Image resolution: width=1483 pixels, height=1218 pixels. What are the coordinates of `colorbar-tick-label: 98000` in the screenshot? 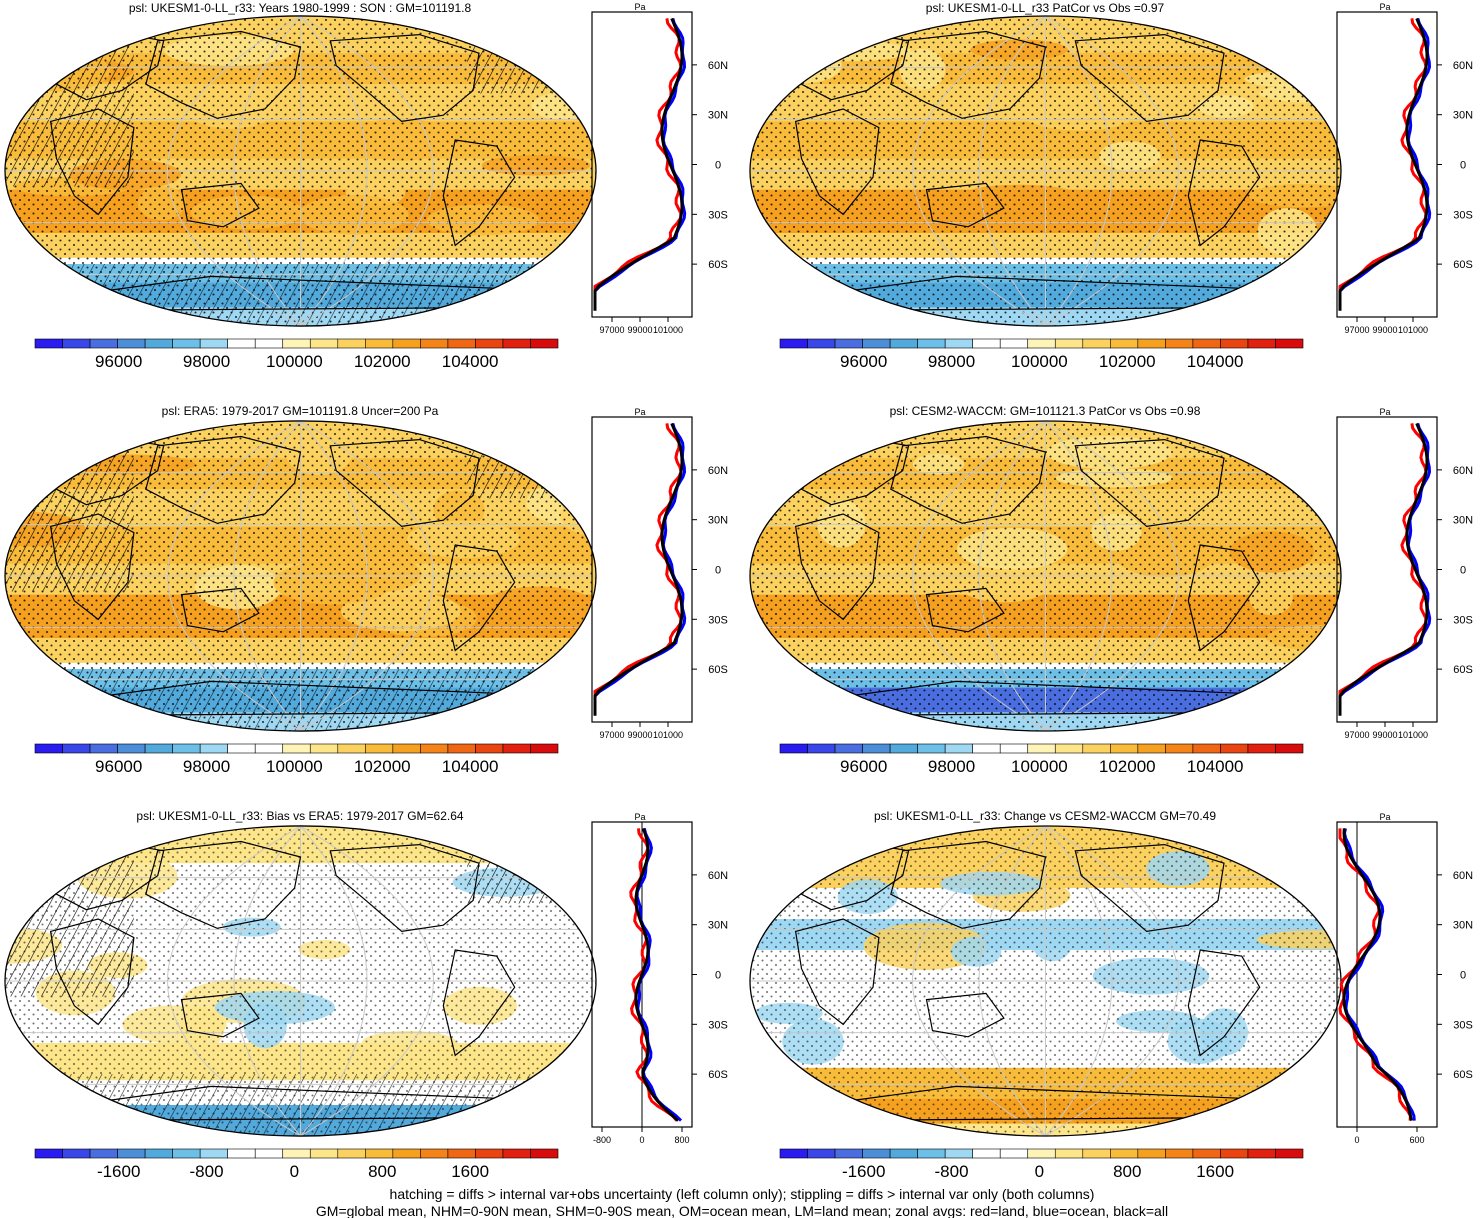 It's located at (951, 766).